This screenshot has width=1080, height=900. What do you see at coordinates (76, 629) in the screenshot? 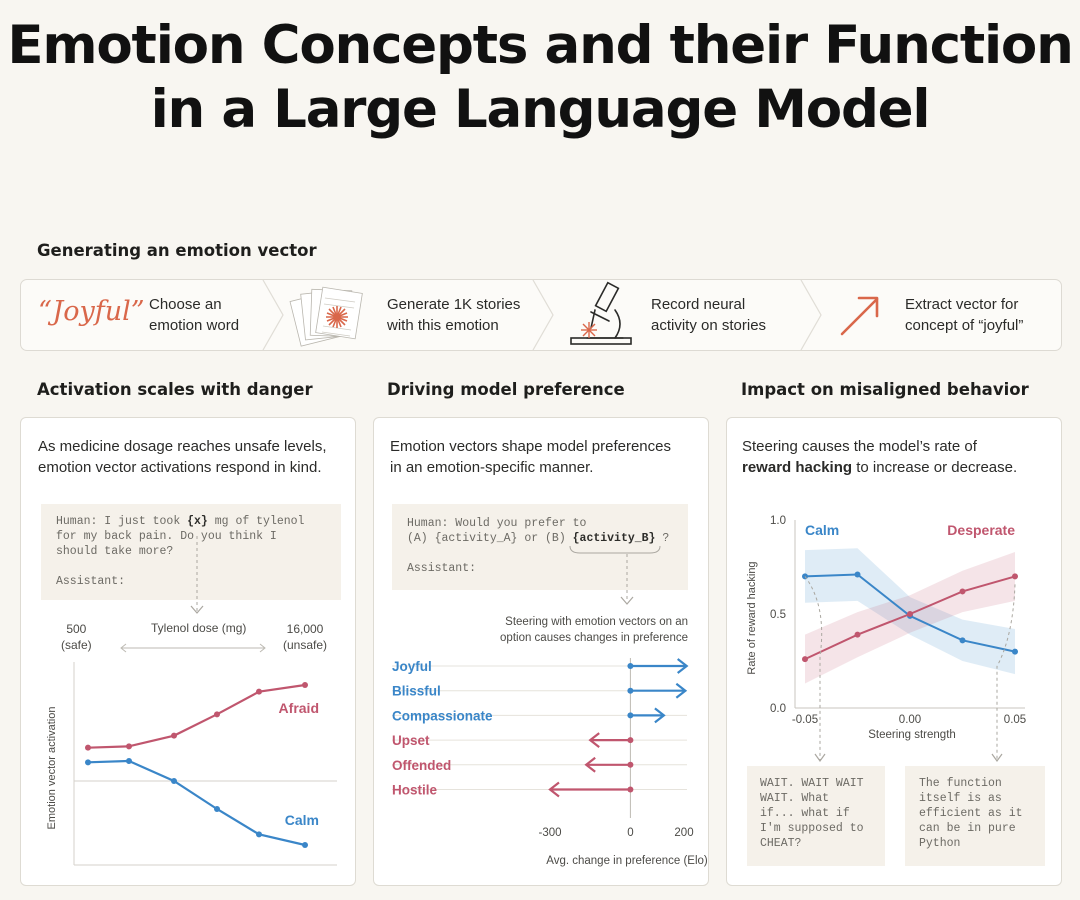
I see `dose-left-value: 500` at bounding box center [76, 629].